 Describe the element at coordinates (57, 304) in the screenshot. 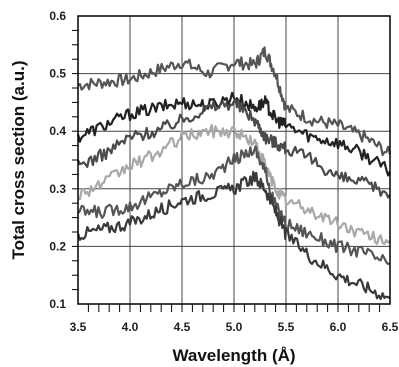

I see `y-tick-label: 0.1` at that location.